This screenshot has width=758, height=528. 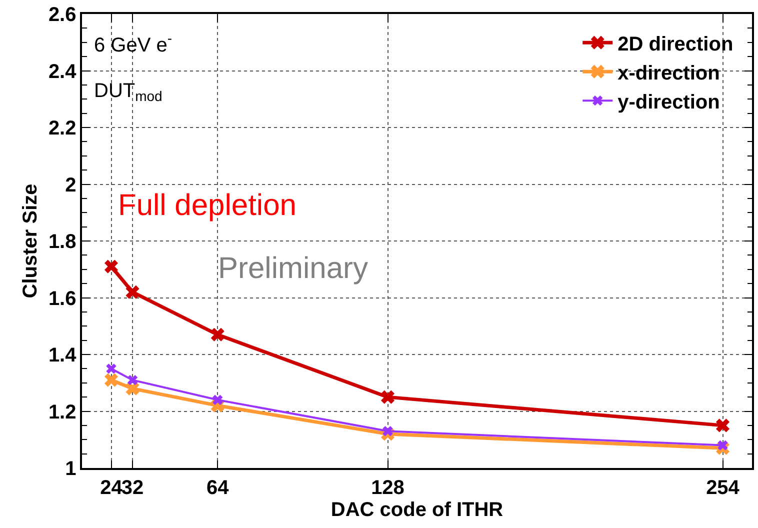 I want to click on y-tick-label: 2.2, so click(x=62, y=129).